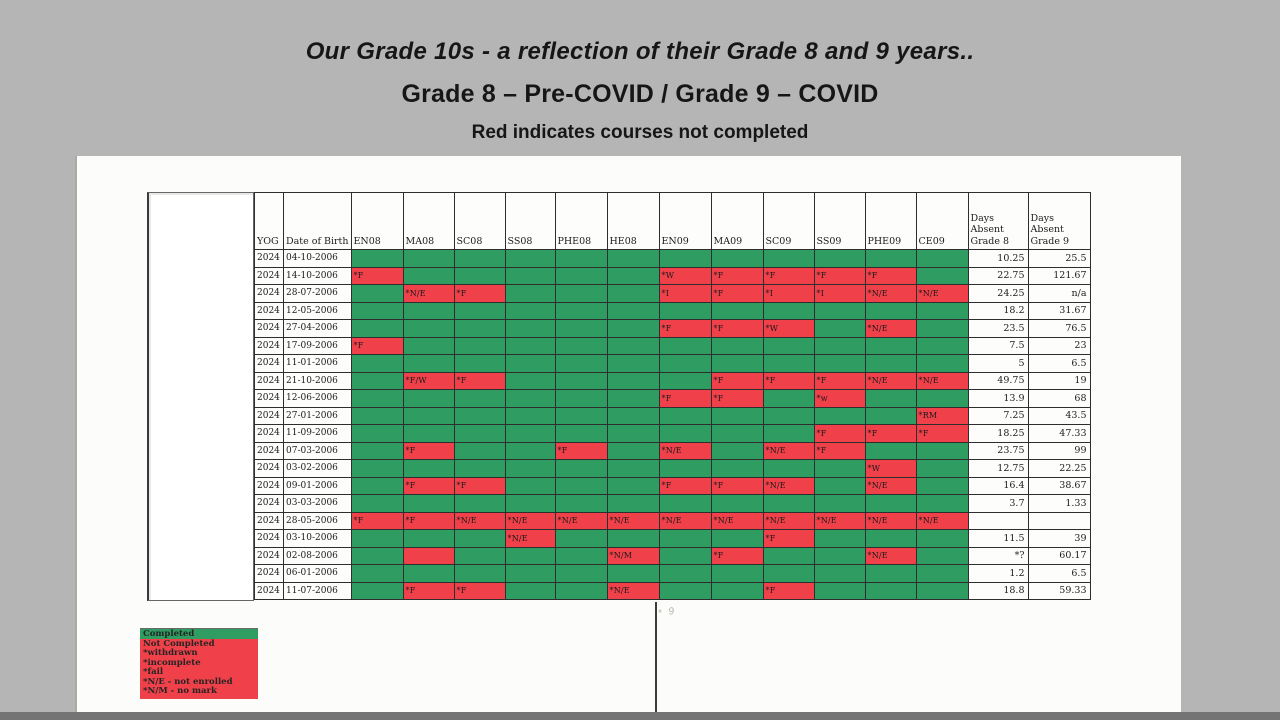  What do you see at coordinates (942, 415) in the screenshot?
I see `course-cell: *RM` at bounding box center [942, 415].